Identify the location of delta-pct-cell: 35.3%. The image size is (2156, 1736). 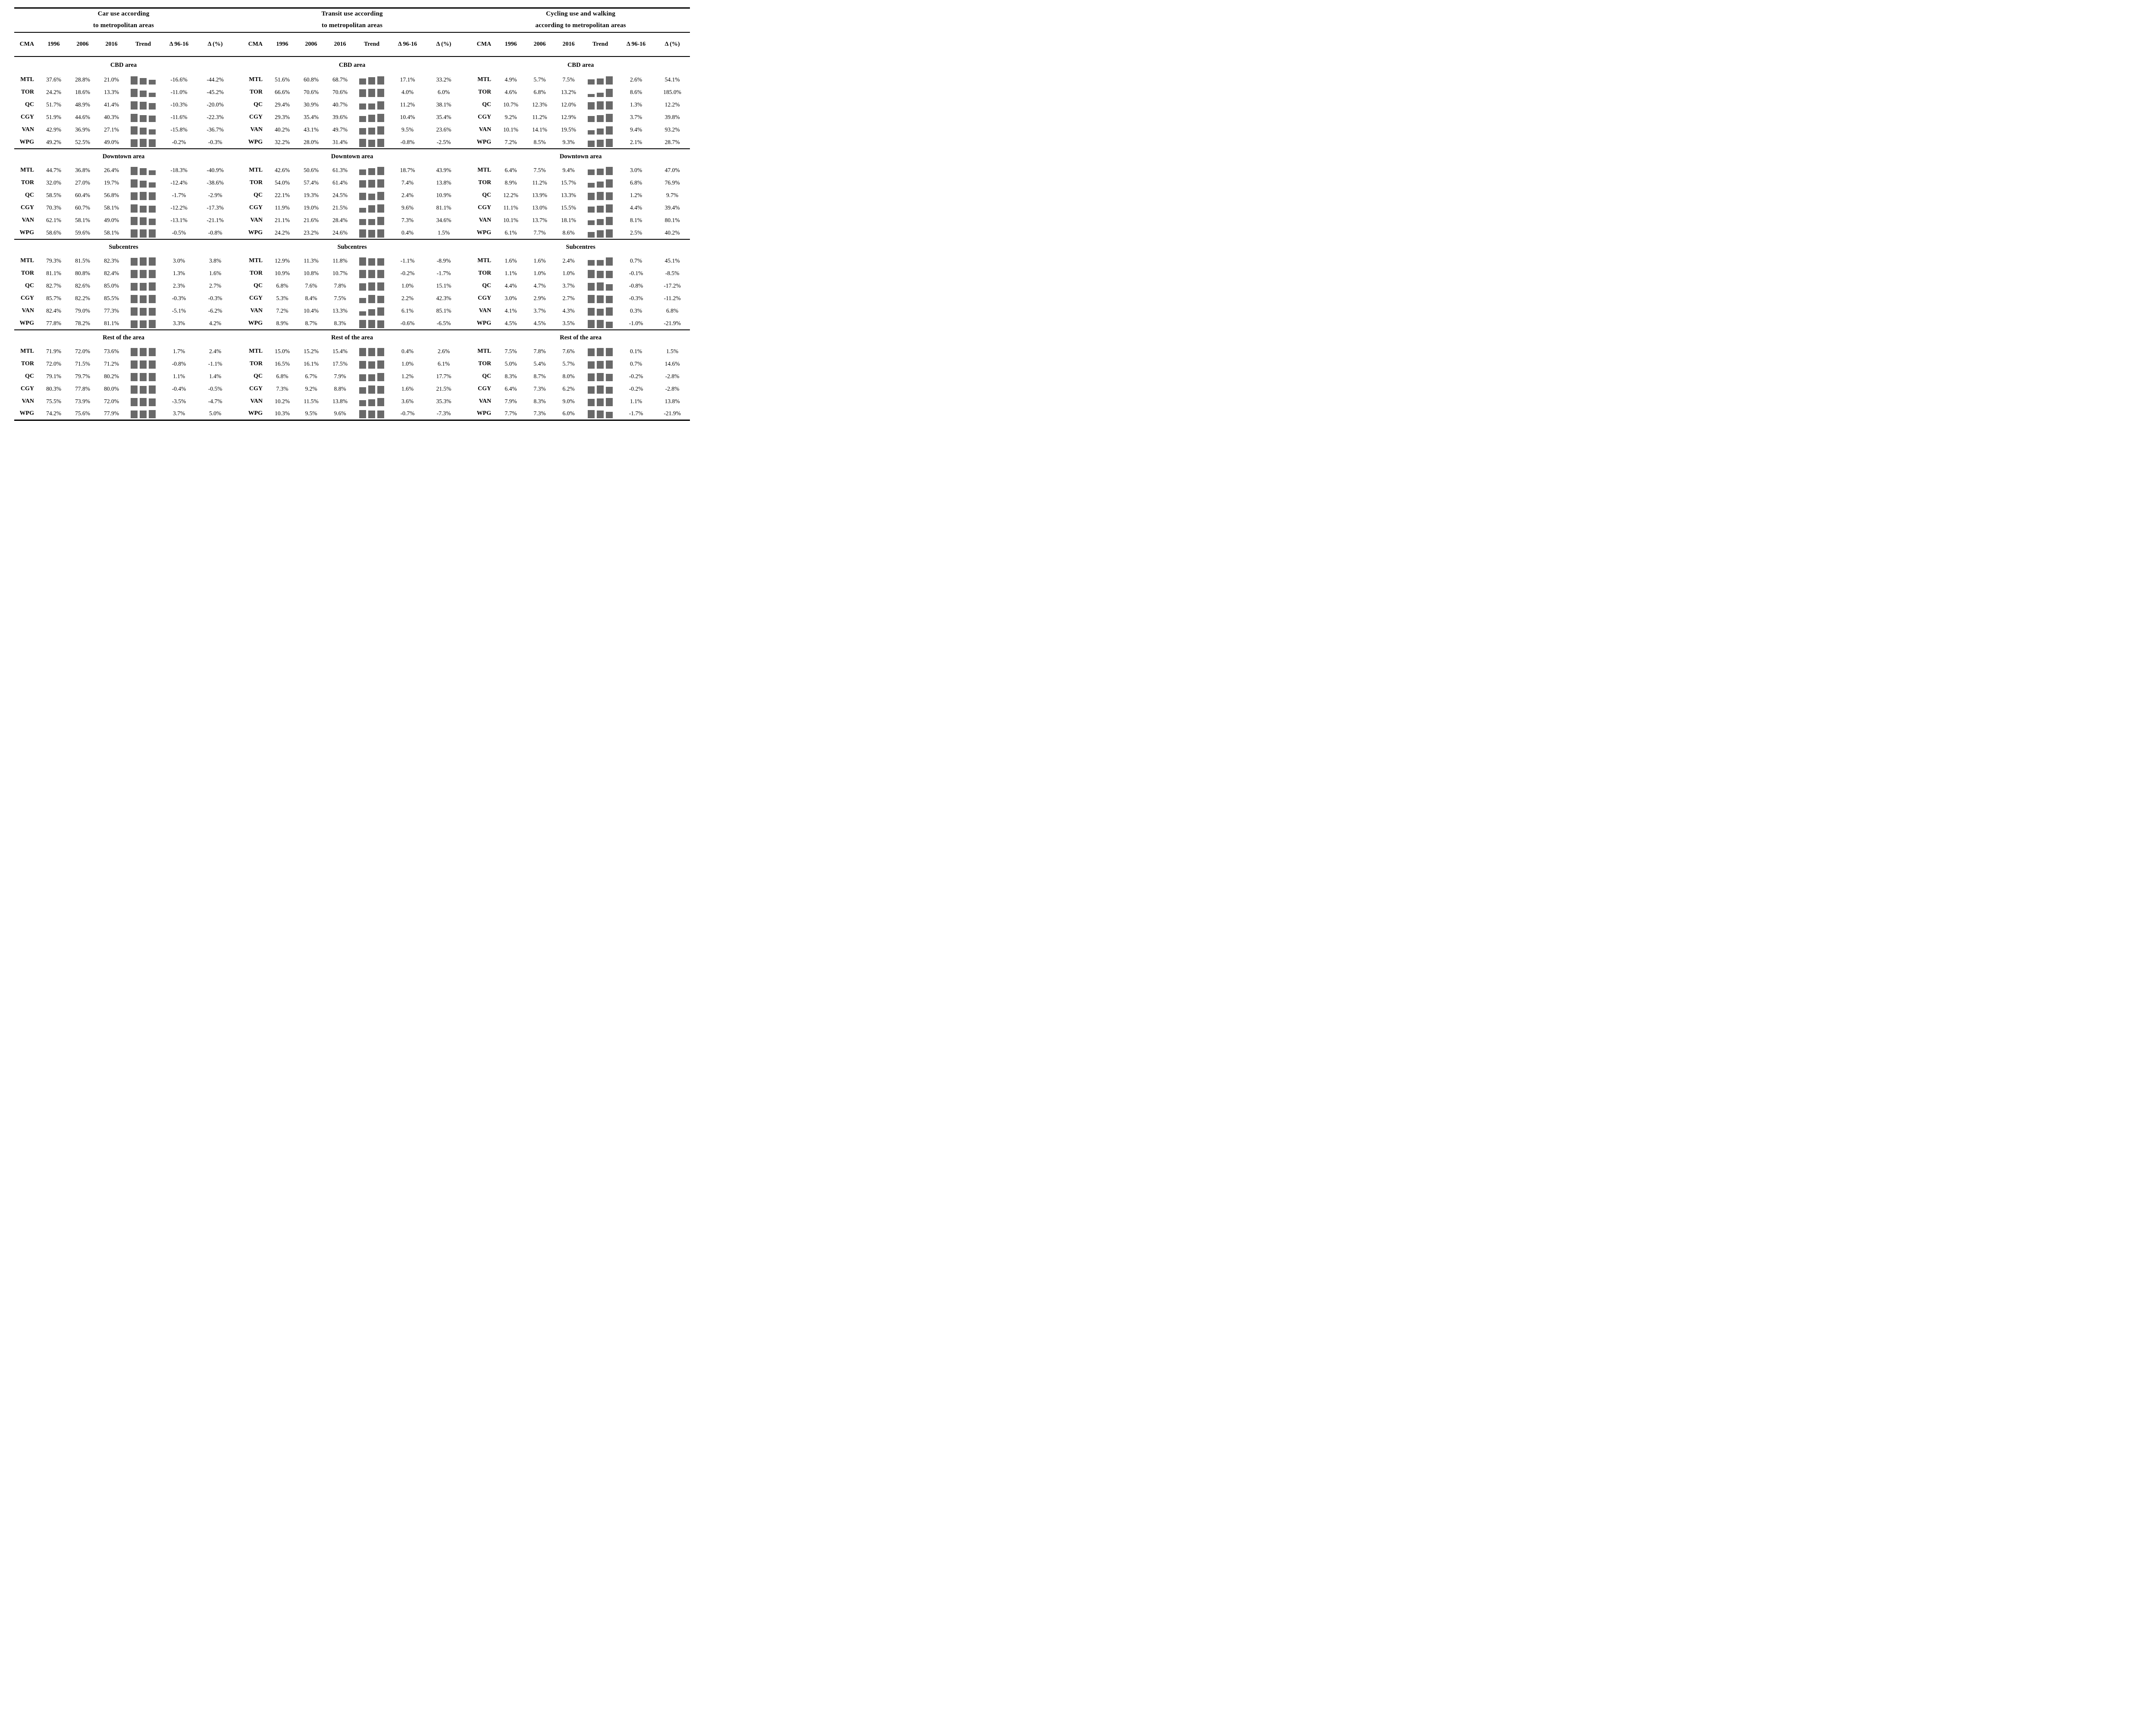
(443, 401).